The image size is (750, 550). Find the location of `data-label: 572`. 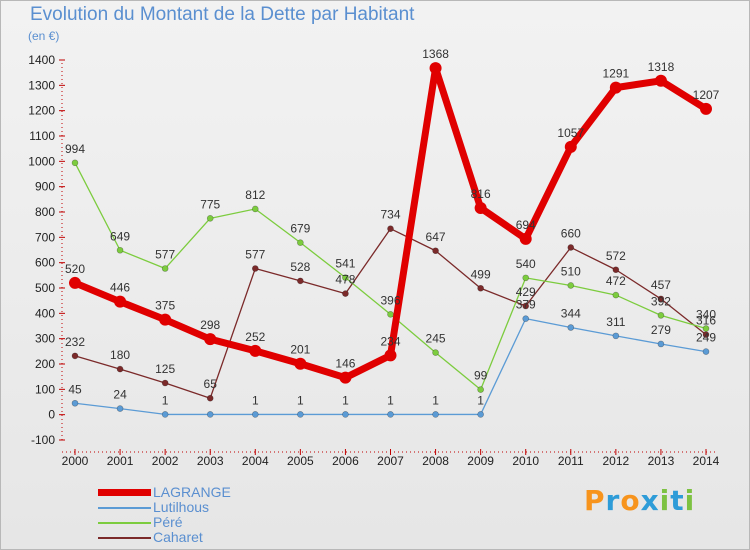

data-label: 572 is located at coordinates (616, 256).